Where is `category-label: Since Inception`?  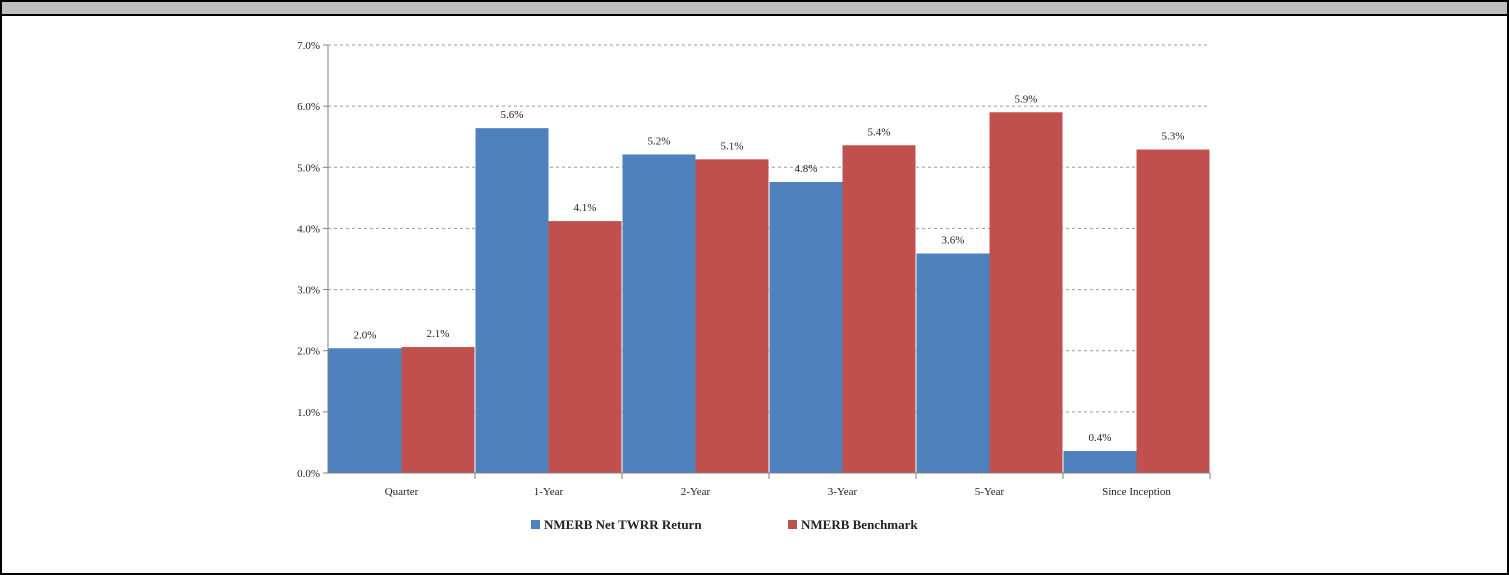
category-label: Since Inception is located at coordinates (1136, 492).